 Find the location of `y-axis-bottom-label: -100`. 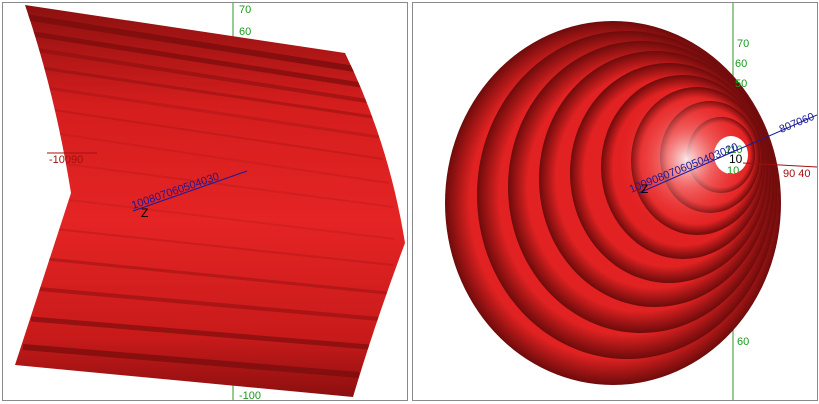

y-axis-bottom-label: -100 is located at coordinates (250, 395).